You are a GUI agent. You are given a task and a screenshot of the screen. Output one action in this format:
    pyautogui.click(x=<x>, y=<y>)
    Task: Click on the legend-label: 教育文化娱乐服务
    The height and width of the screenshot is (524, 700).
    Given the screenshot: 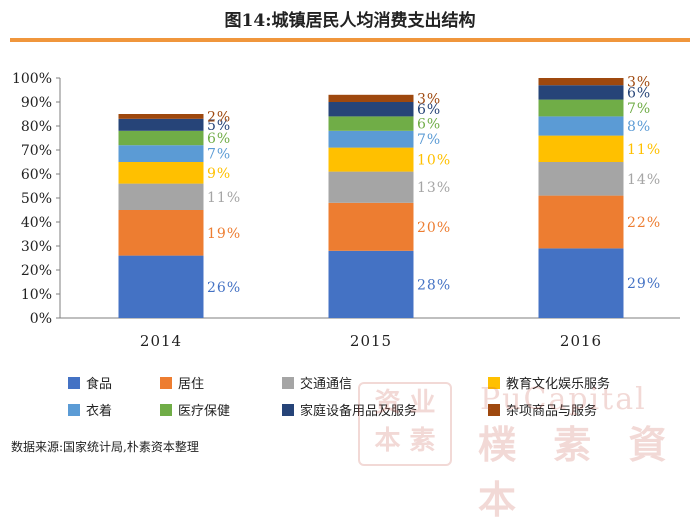 What is the action you would take?
    pyautogui.click(x=558, y=384)
    